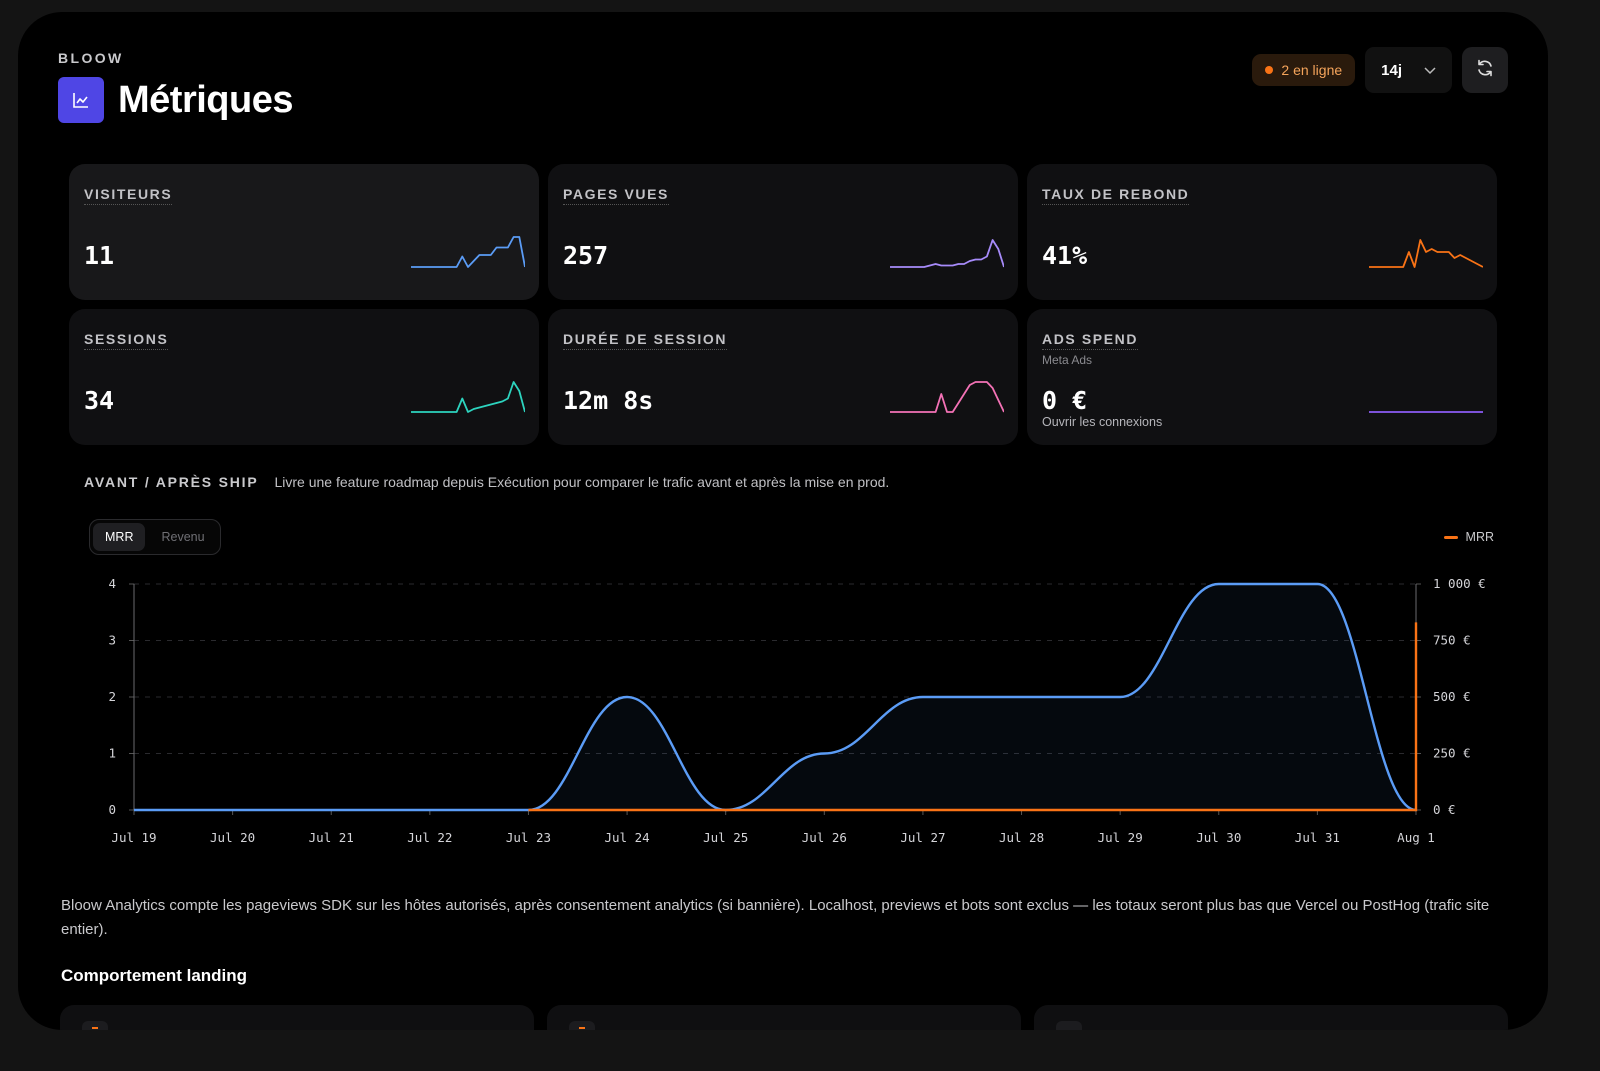 The image size is (1600, 1071). Describe the element at coordinates (1065, 255) in the screenshot. I see `metric-value: 41%` at that location.